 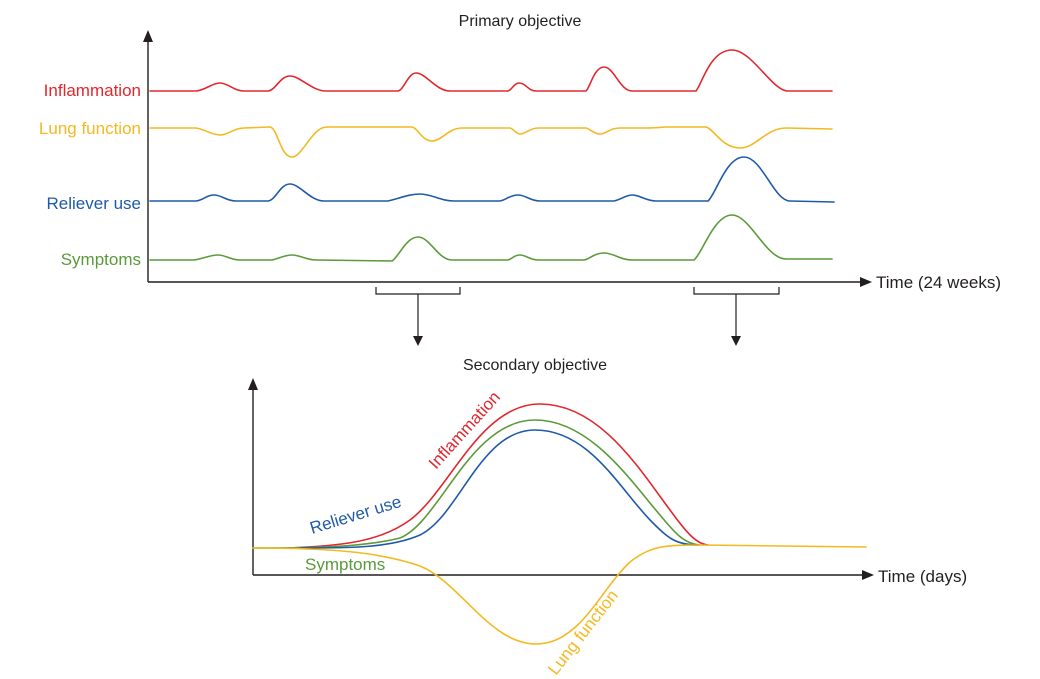 What do you see at coordinates (94, 203) in the screenshot?
I see `primary-label-reliever-use: Reliever use` at bounding box center [94, 203].